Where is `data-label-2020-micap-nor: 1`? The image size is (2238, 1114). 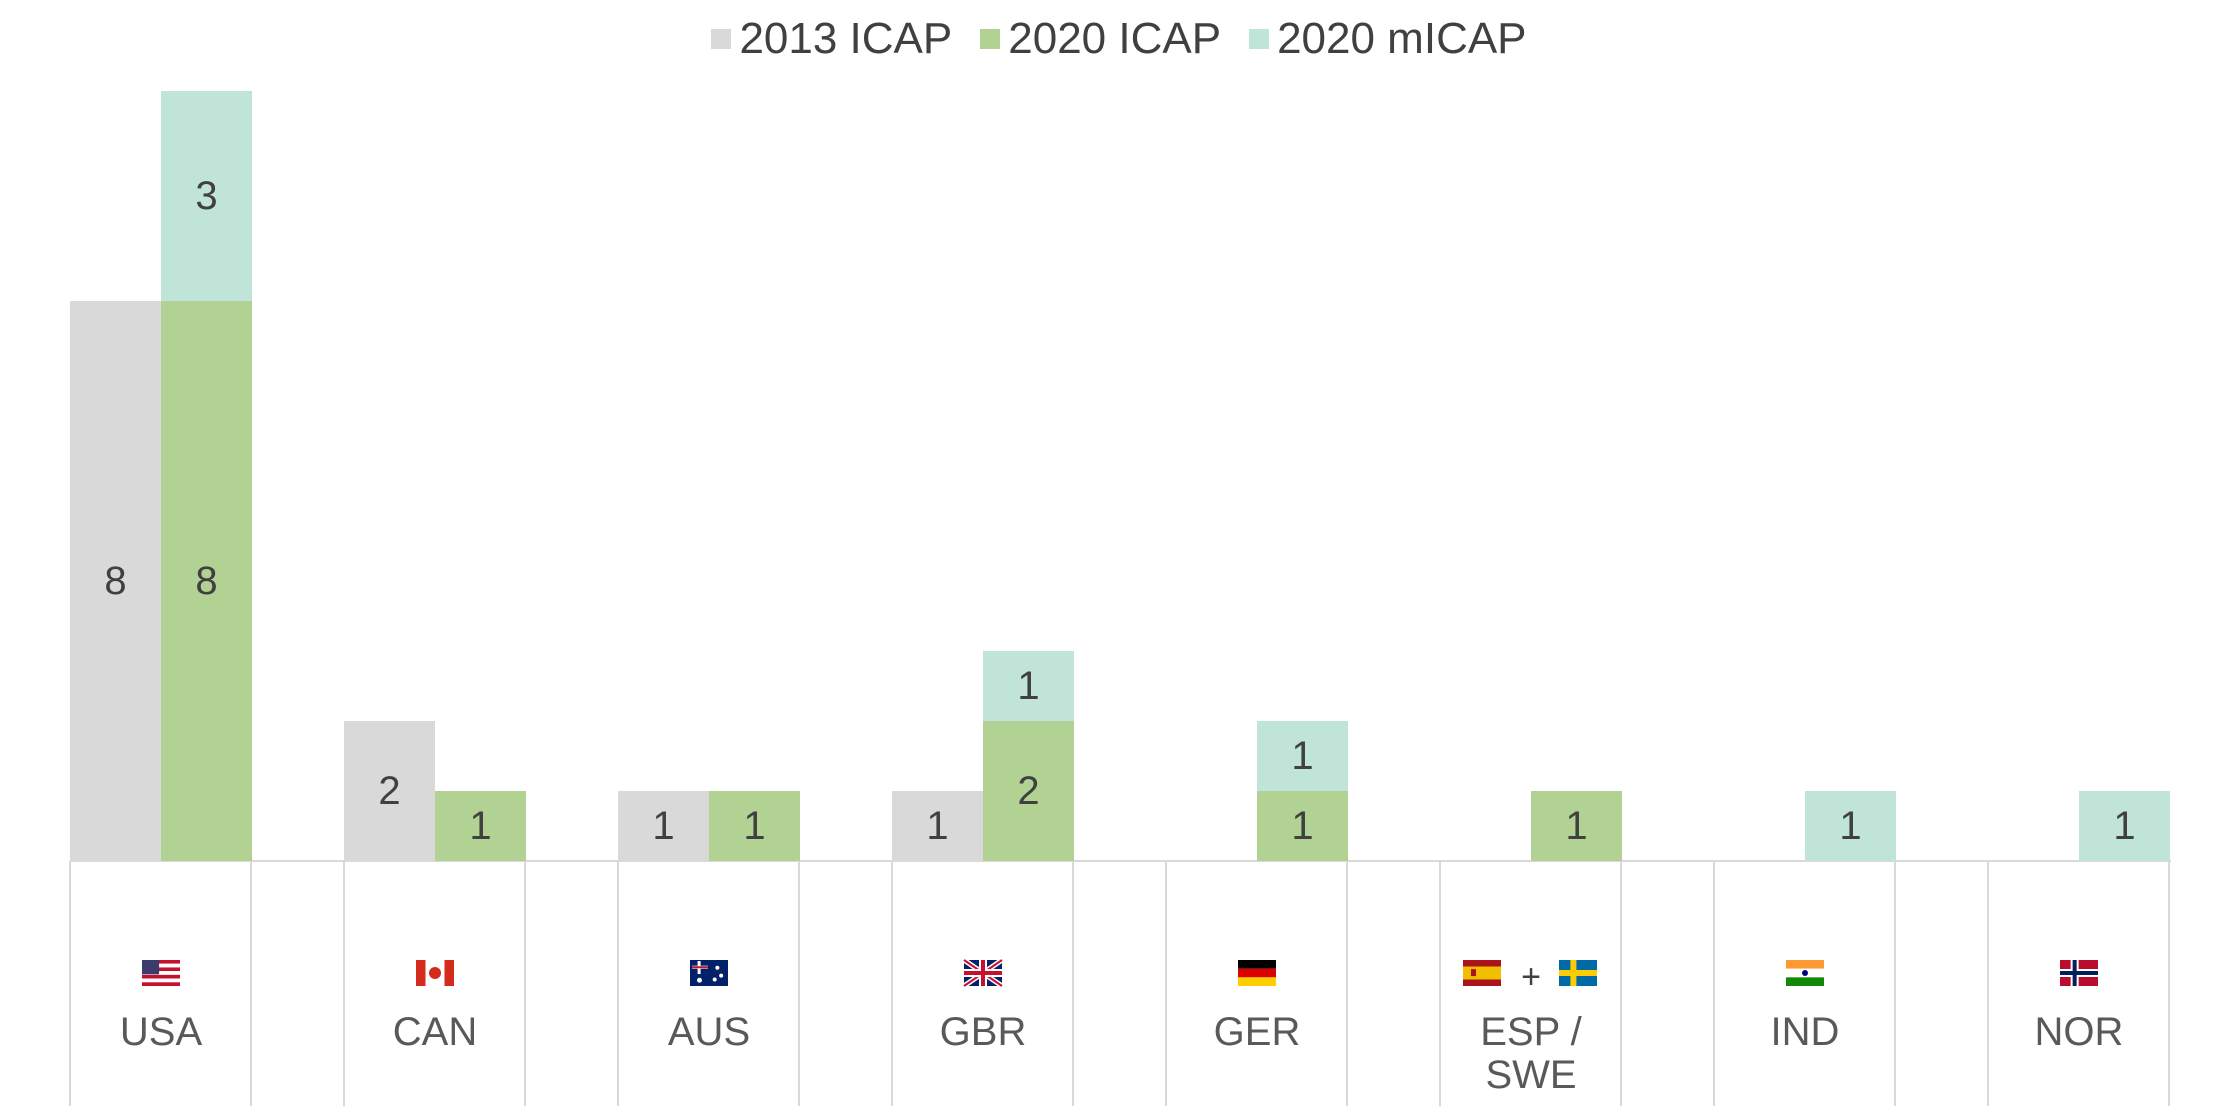
data-label-2020-micap-nor: 1 is located at coordinates (2124, 826).